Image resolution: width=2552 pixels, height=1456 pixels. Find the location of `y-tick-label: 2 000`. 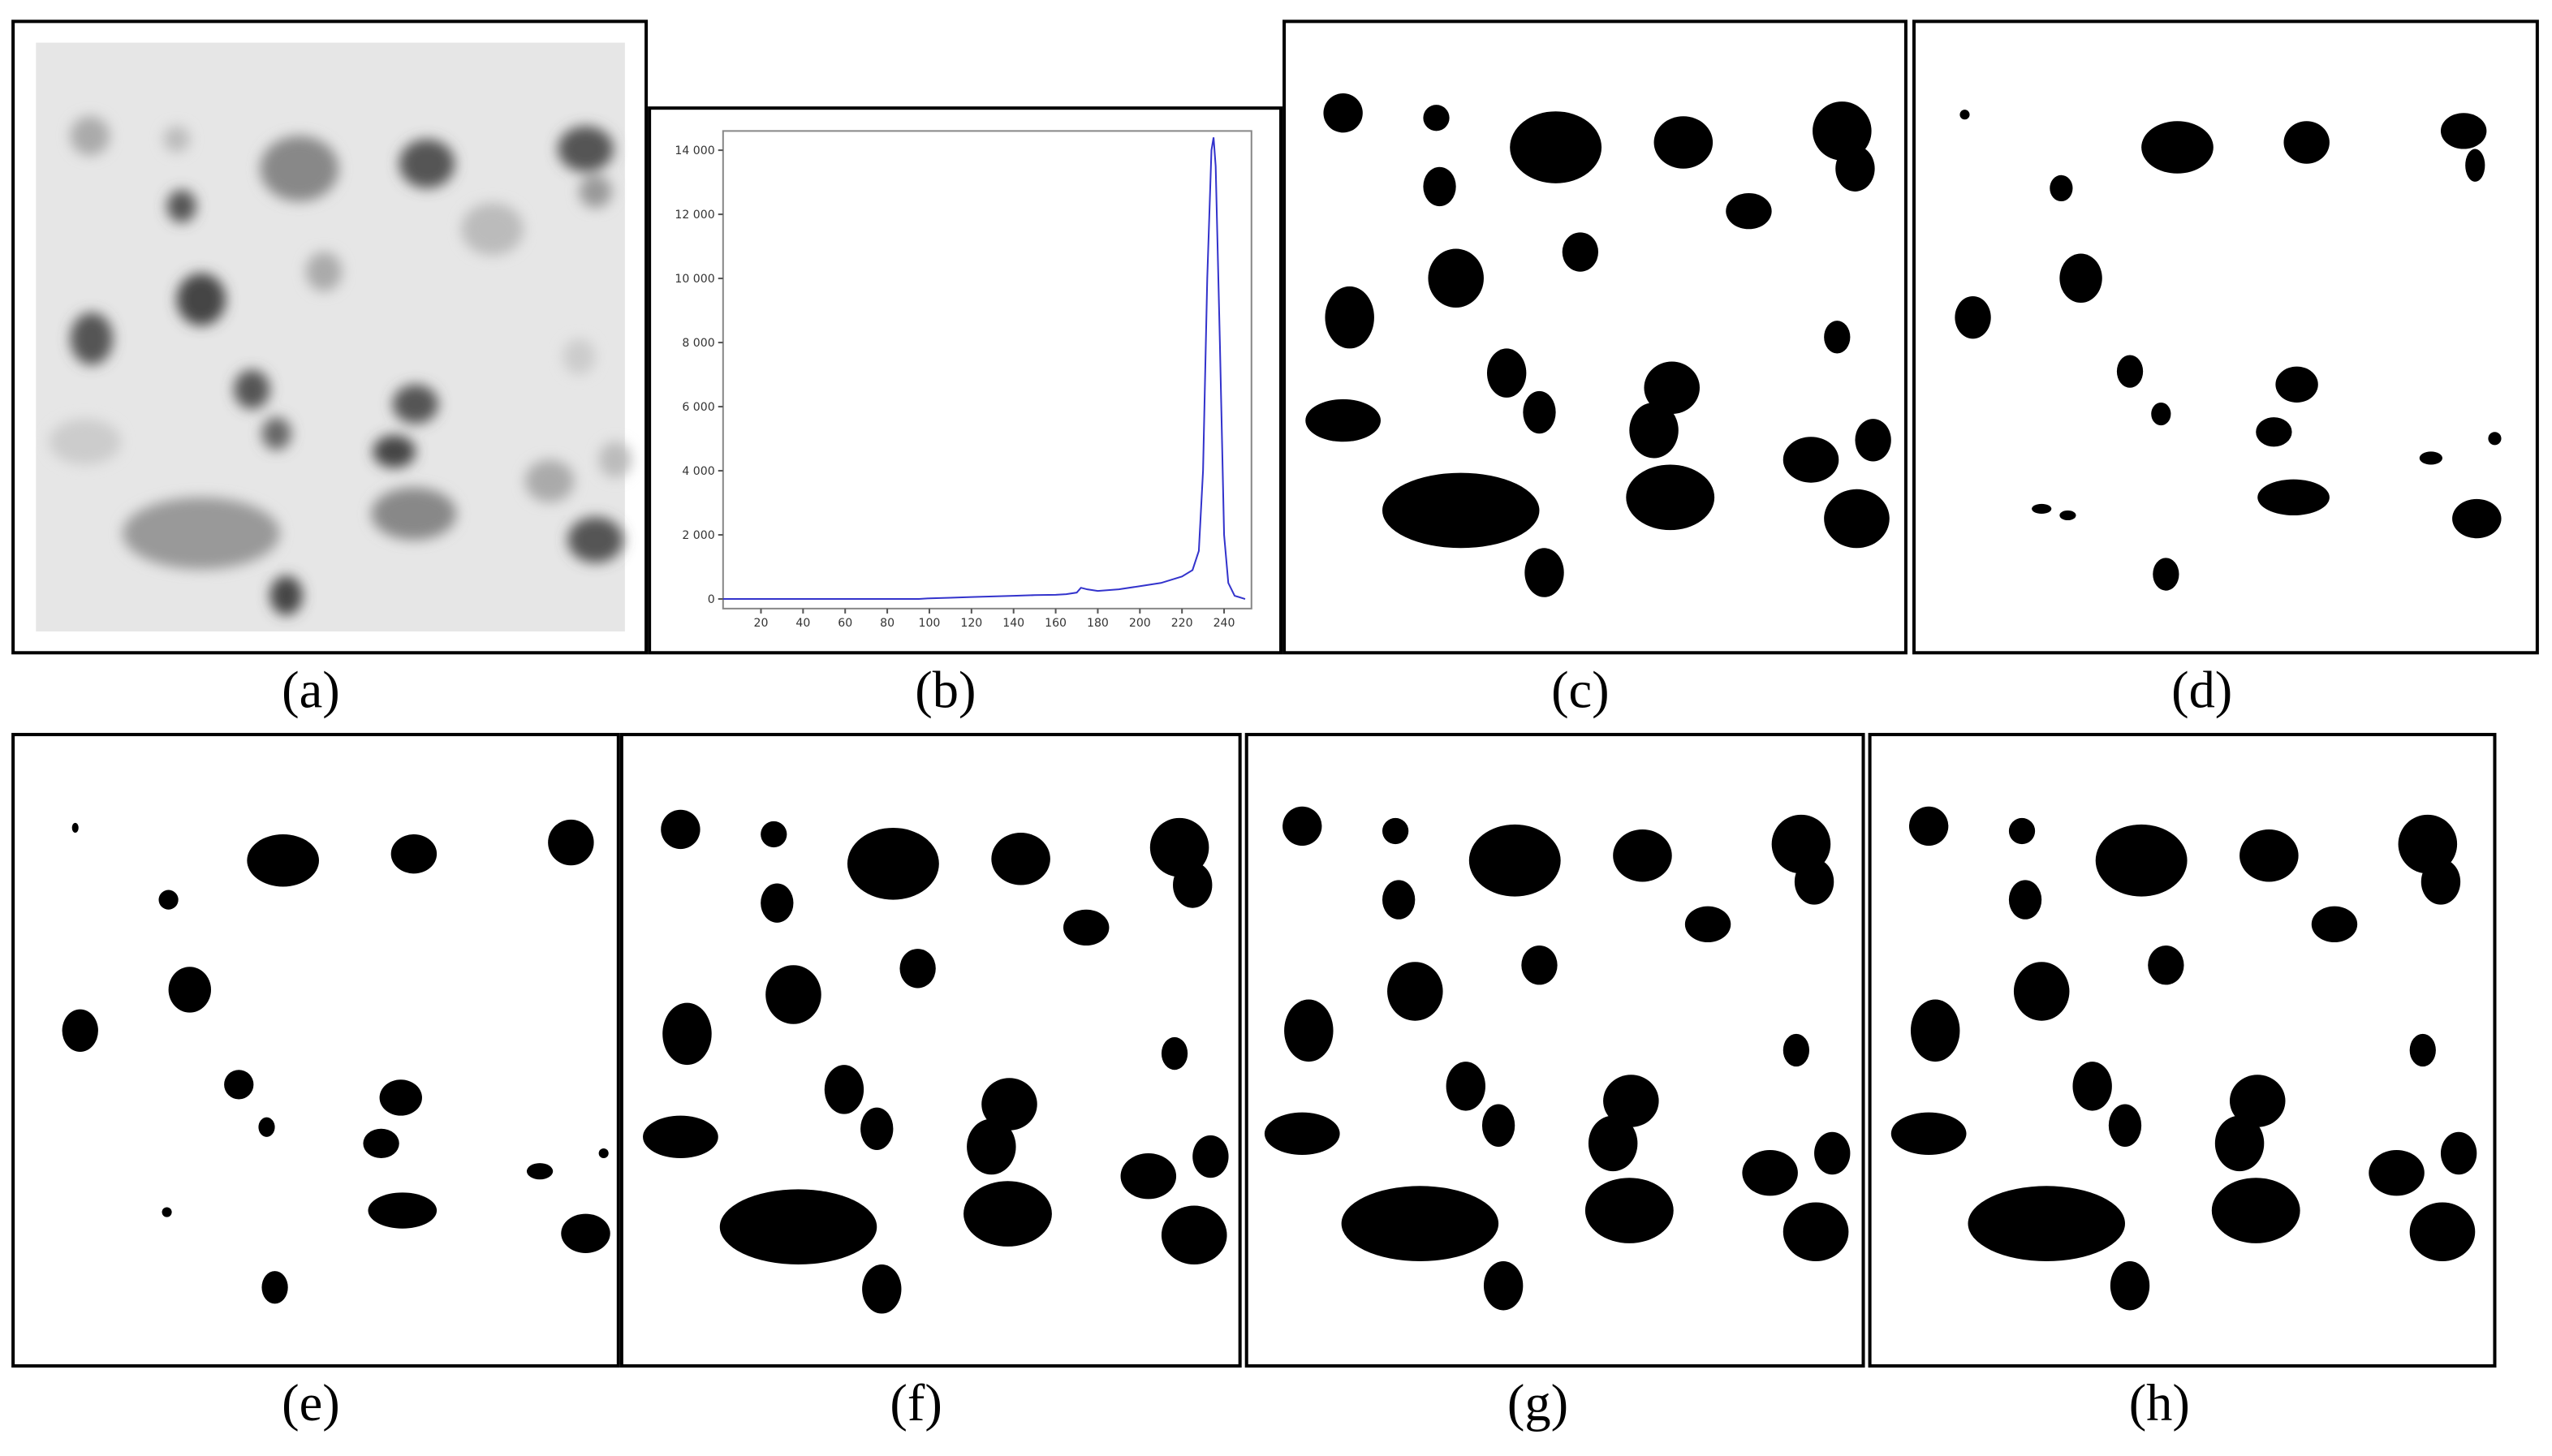

y-tick-label: 2 000 is located at coordinates (698, 535).